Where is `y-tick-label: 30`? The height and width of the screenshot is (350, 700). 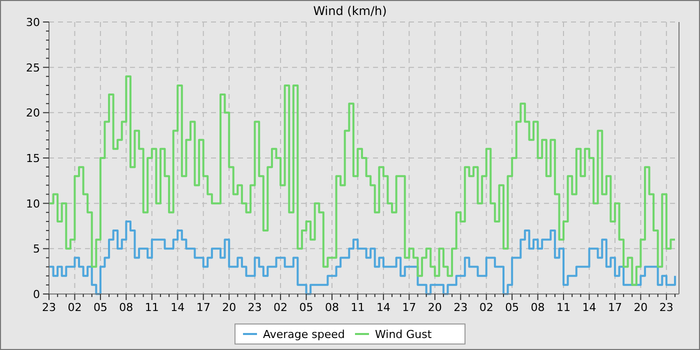 y-tick-label: 30 is located at coordinates (33, 22).